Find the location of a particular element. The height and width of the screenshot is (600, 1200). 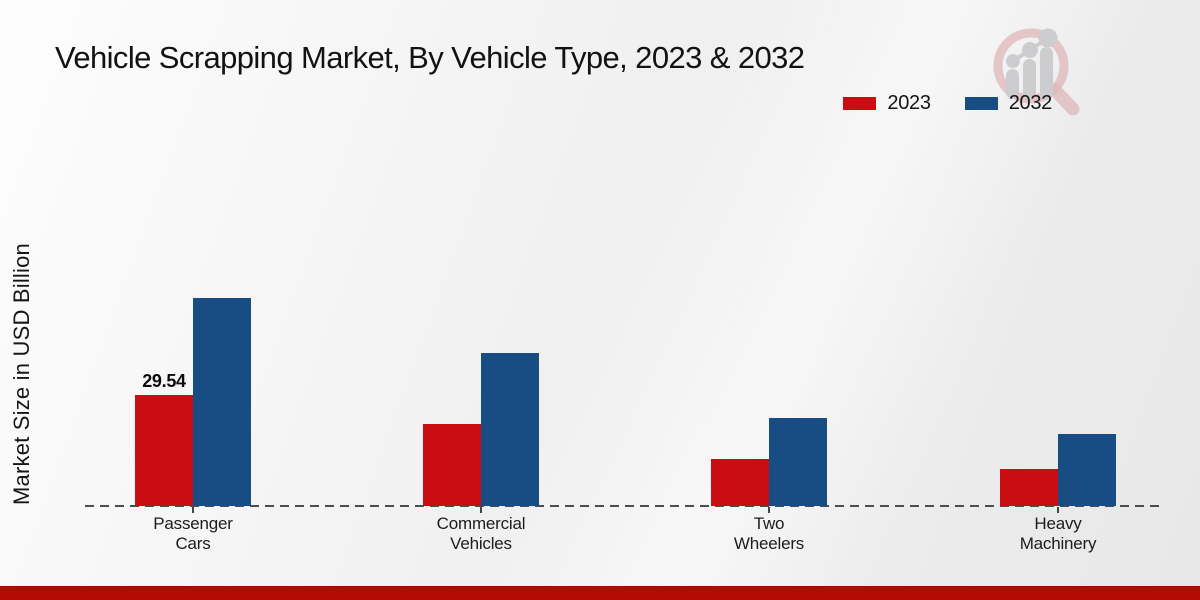

x-axis-category-label-heavy-machinery: Heavy Machinery is located at coordinates (1058, 533).